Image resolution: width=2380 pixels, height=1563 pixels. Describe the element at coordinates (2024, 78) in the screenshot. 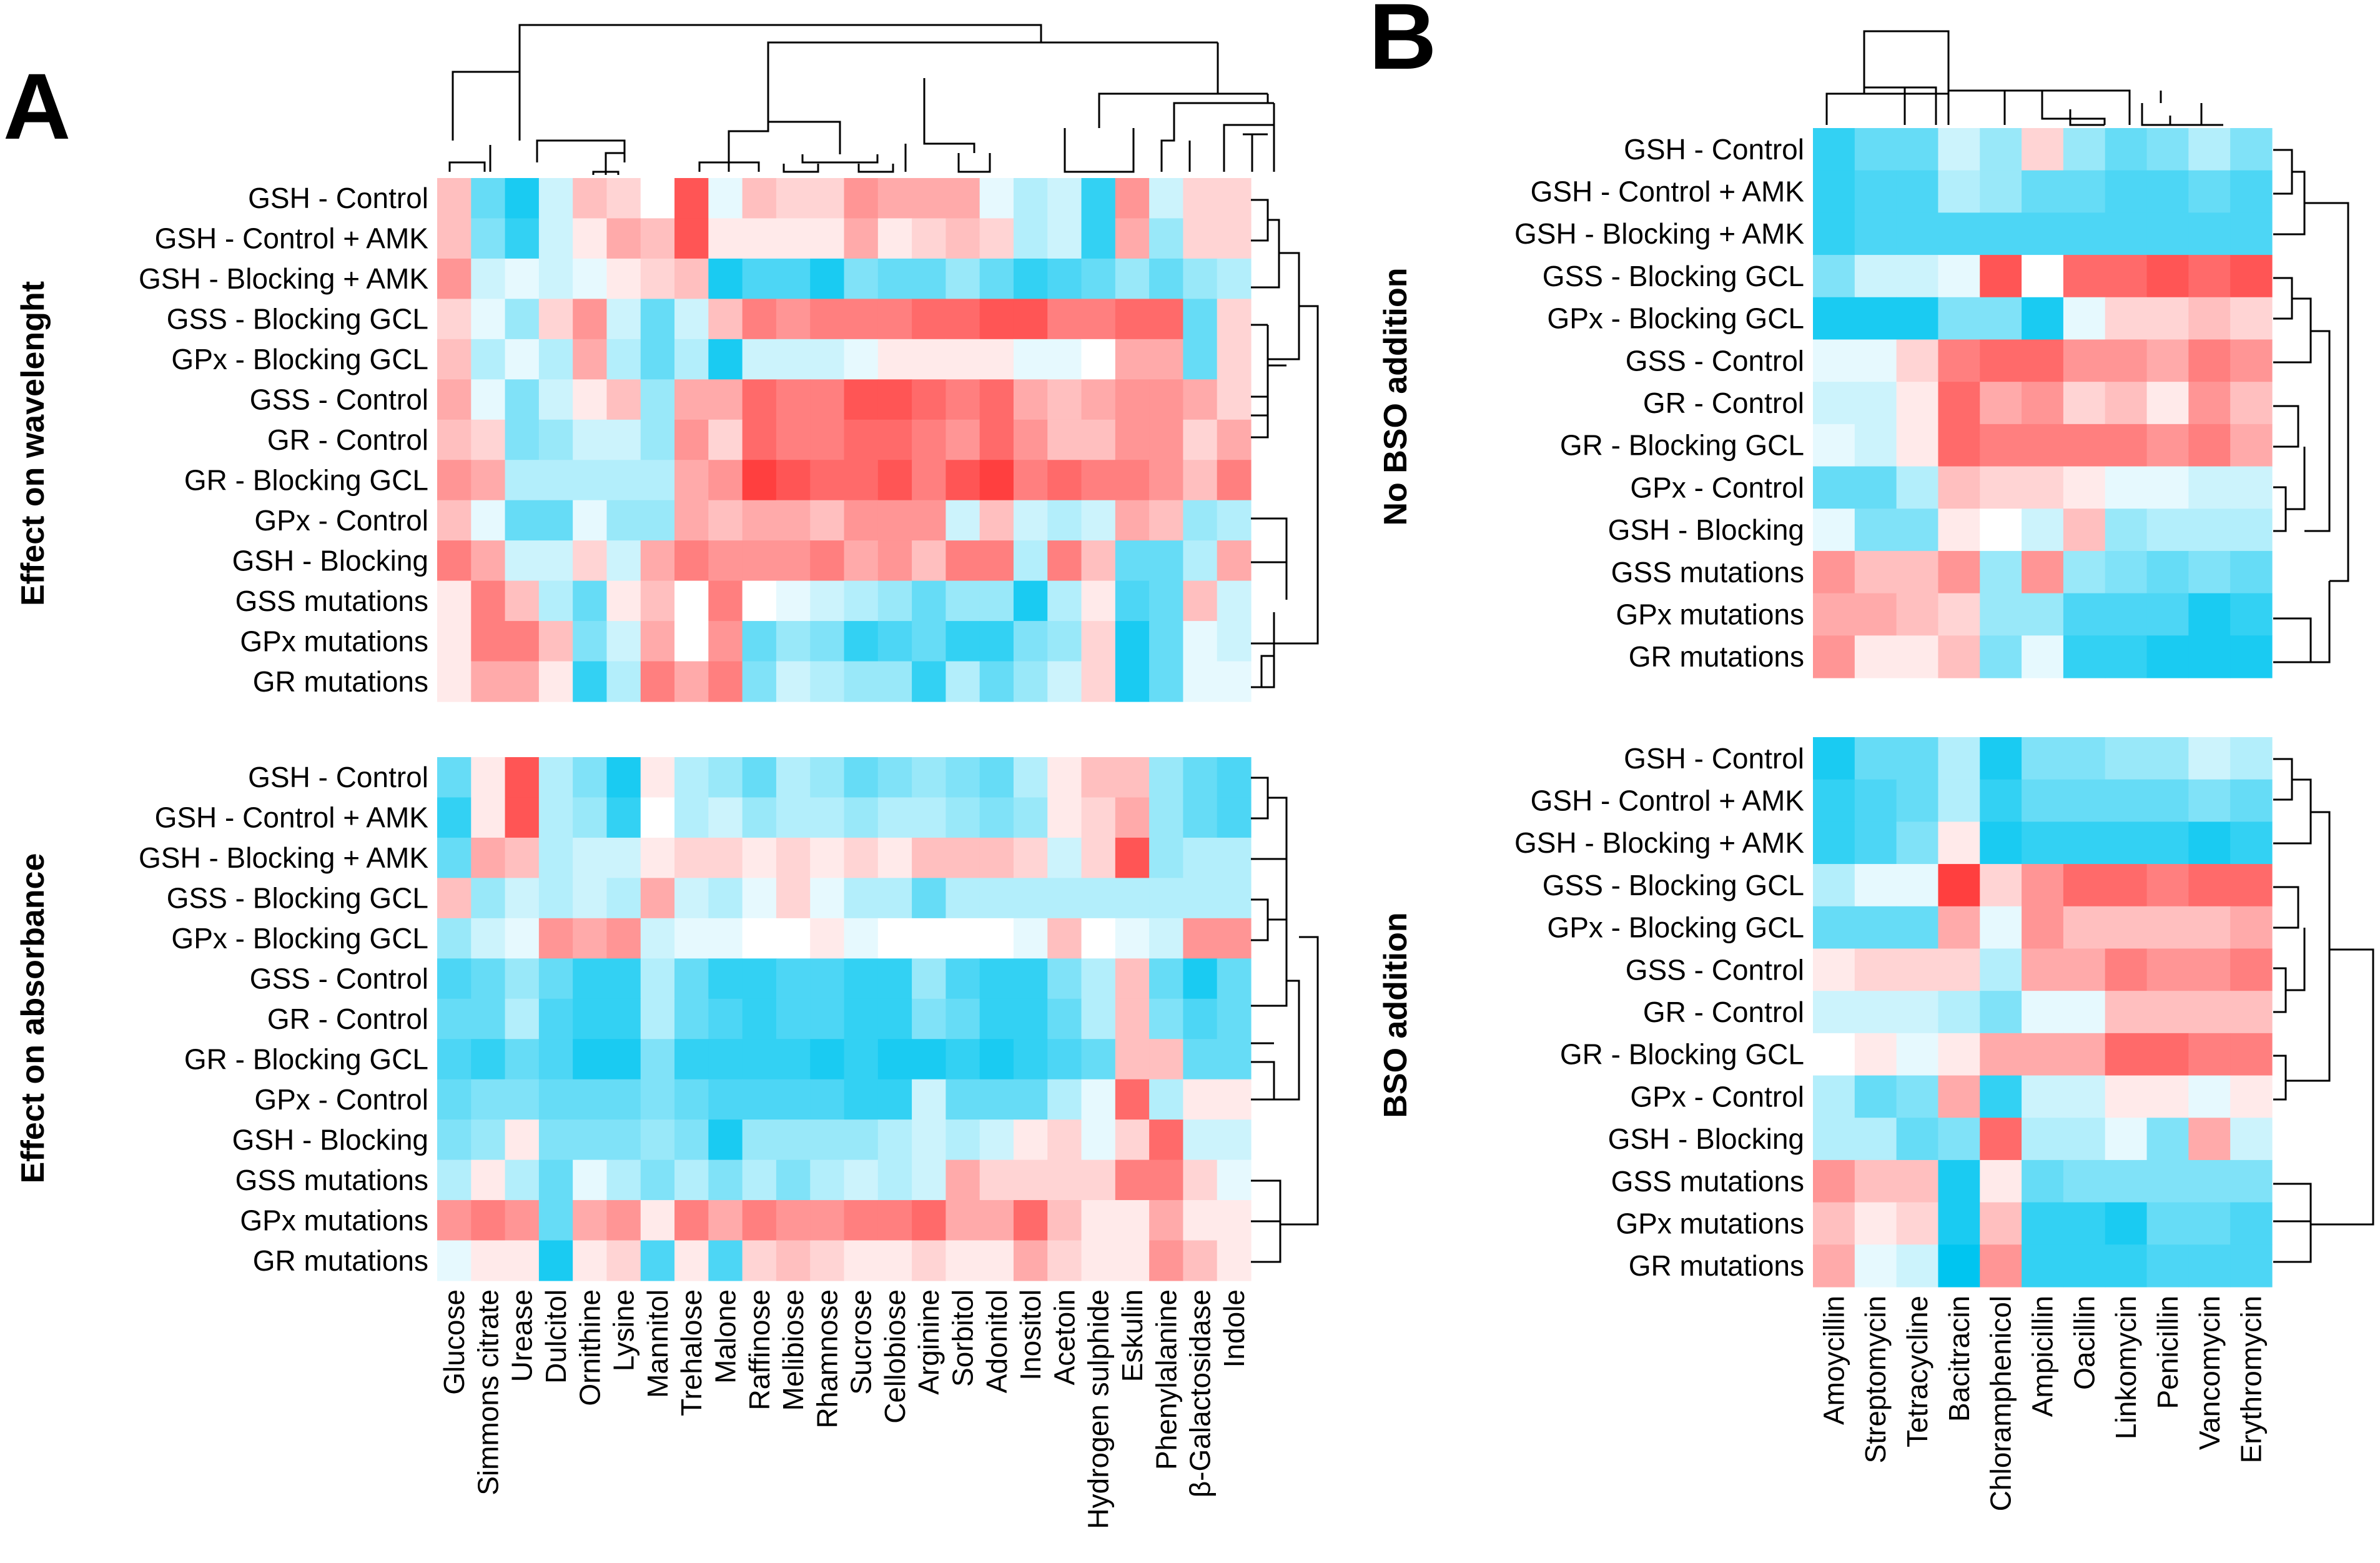

I see `panel-b-column-dendrogram` at that location.